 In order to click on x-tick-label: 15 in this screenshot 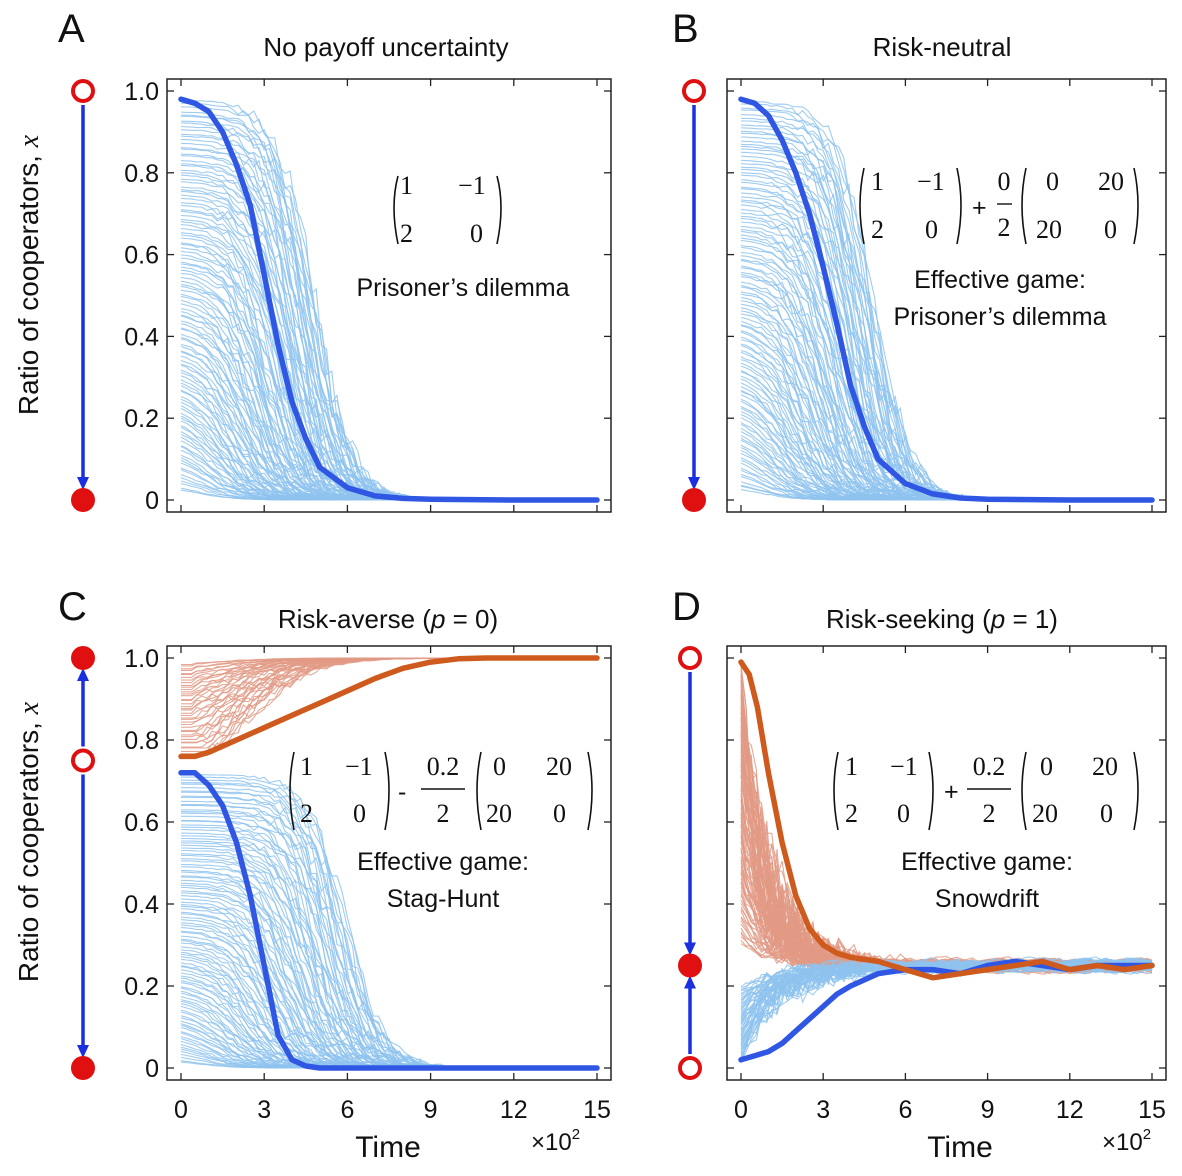, I will do `click(1152, 1110)`.